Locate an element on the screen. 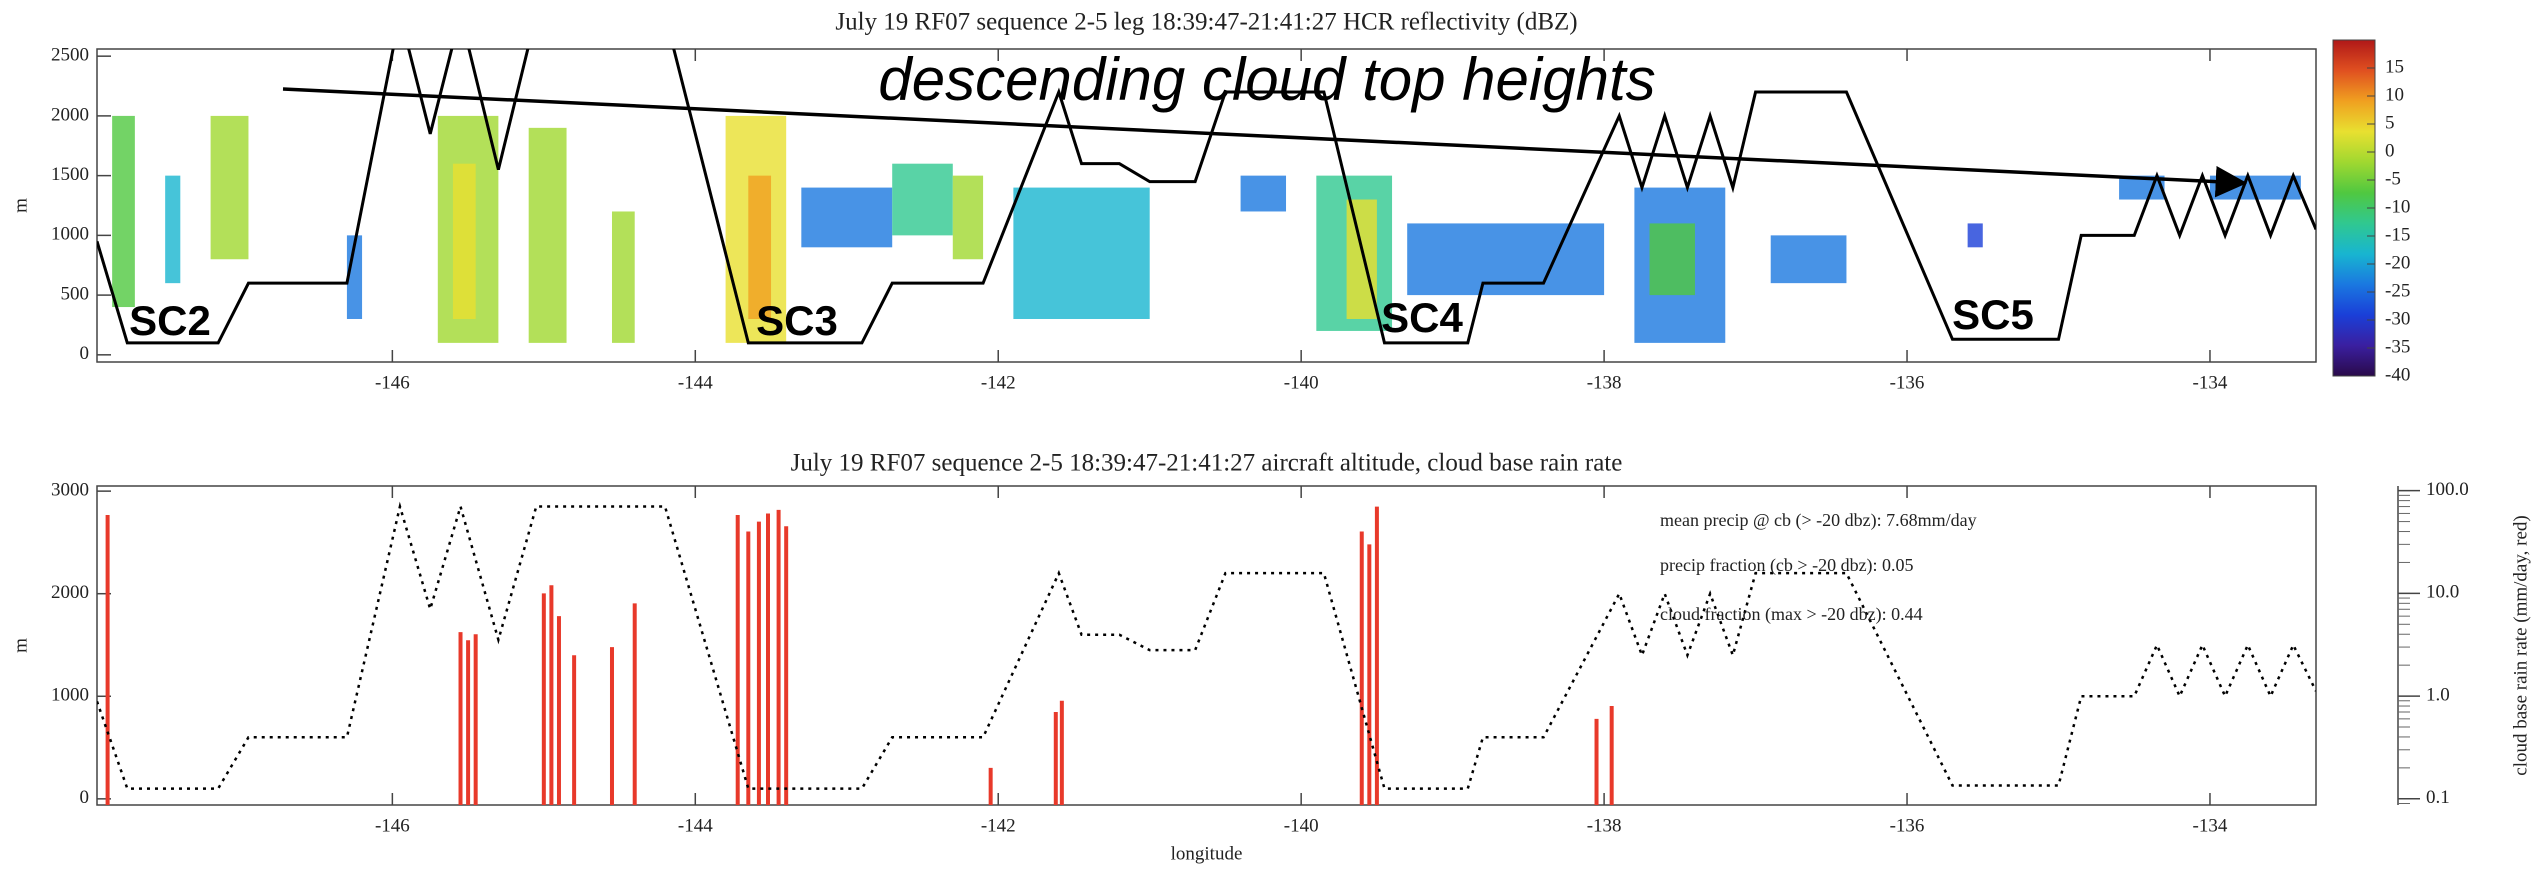 This screenshot has width=2540, height=869. case-label: SC2 is located at coordinates (170, 320).